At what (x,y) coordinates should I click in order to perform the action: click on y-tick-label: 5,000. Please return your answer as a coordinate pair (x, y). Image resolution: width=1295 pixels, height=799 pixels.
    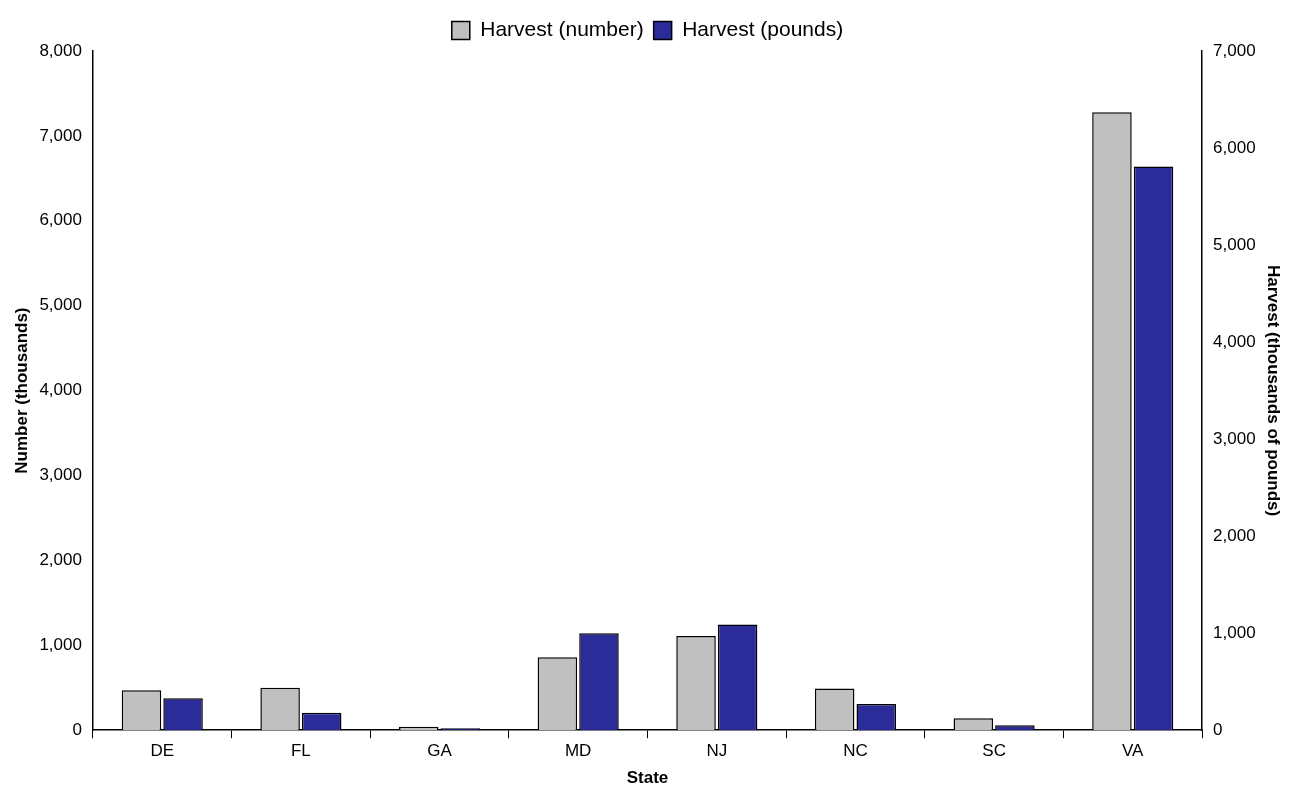
    Looking at the image, I should click on (60, 305).